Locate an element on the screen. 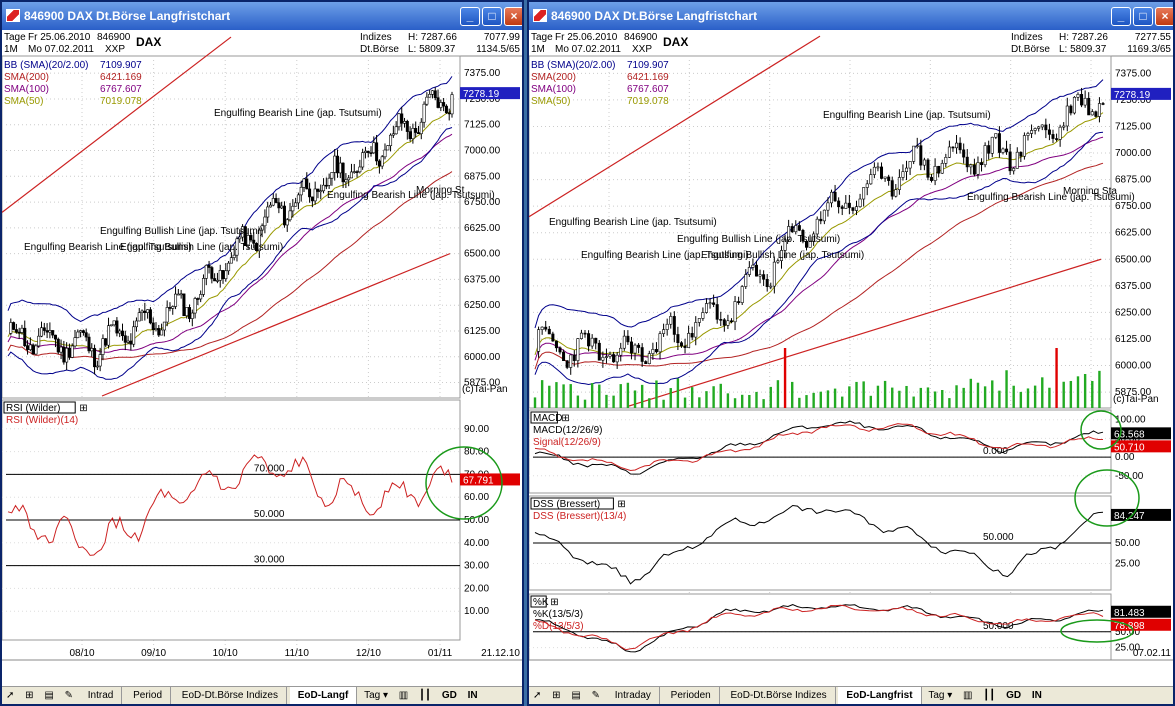 Image resolution: width=1175 pixels, height=706 pixels. time-tick-label: 10/10 is located at coordinates (225, 653).